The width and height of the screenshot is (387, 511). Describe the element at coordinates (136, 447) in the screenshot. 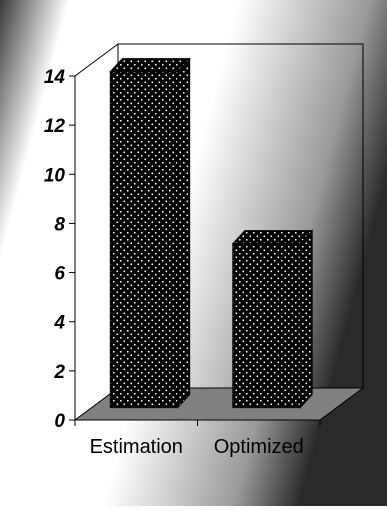

I see `x-tick-label: Estimation` at that location.